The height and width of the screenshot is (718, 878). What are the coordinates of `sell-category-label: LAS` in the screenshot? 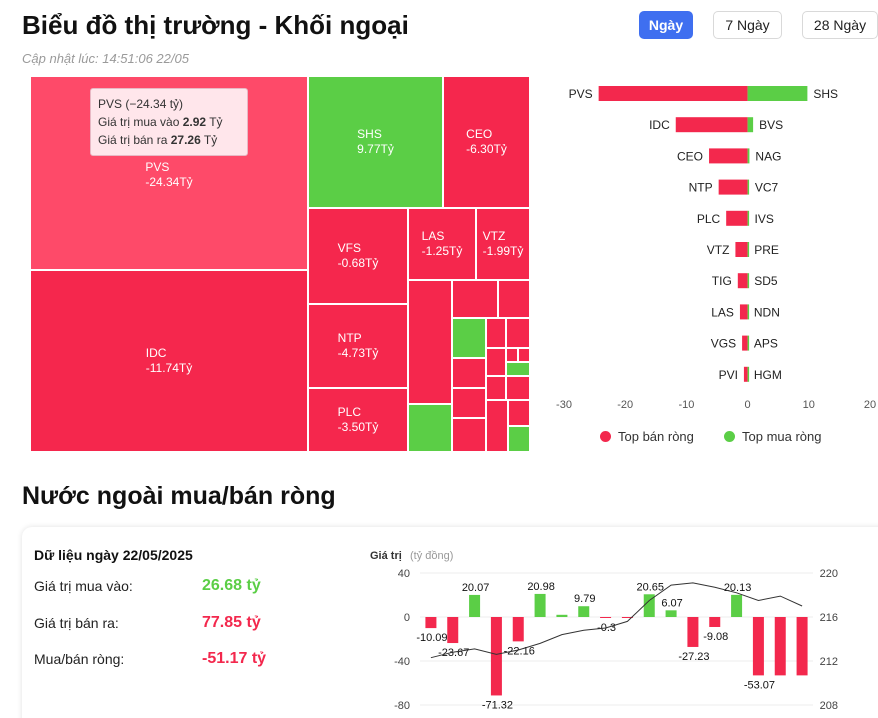 It's located at (722, 312).